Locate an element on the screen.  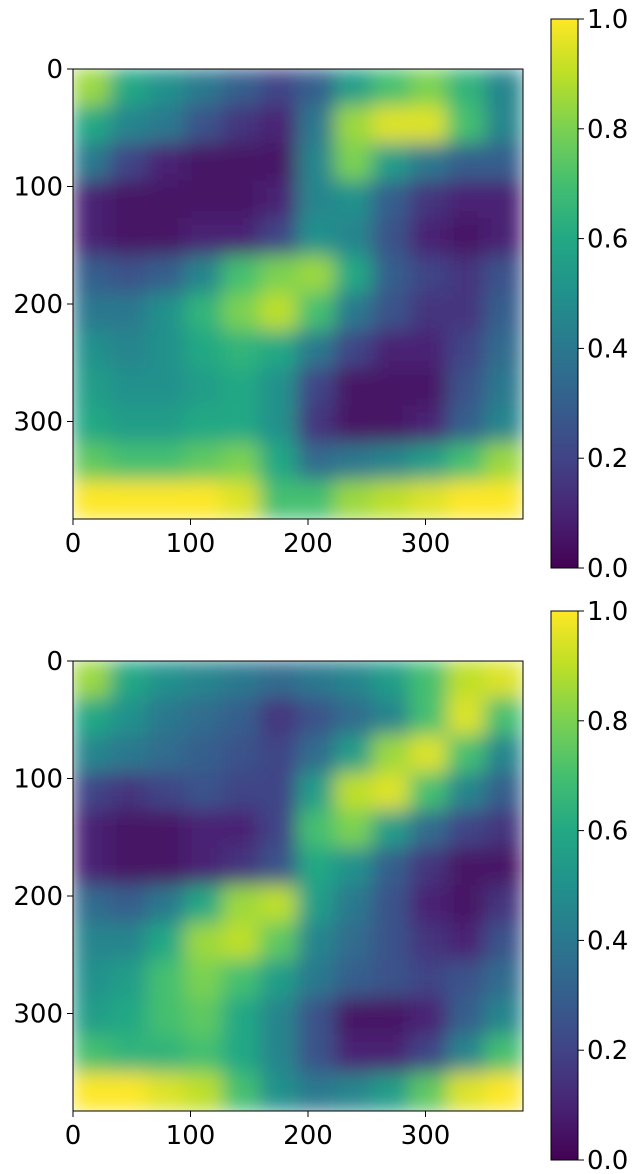
x-tick-label: 200 is located at coordinates (308, 544).